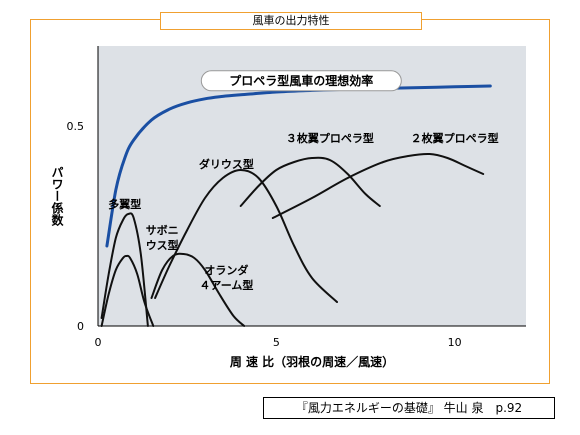 The height and width of the screenshot is (435, 580). I want to click on series-label: ４アーム型, so click(226, 285).